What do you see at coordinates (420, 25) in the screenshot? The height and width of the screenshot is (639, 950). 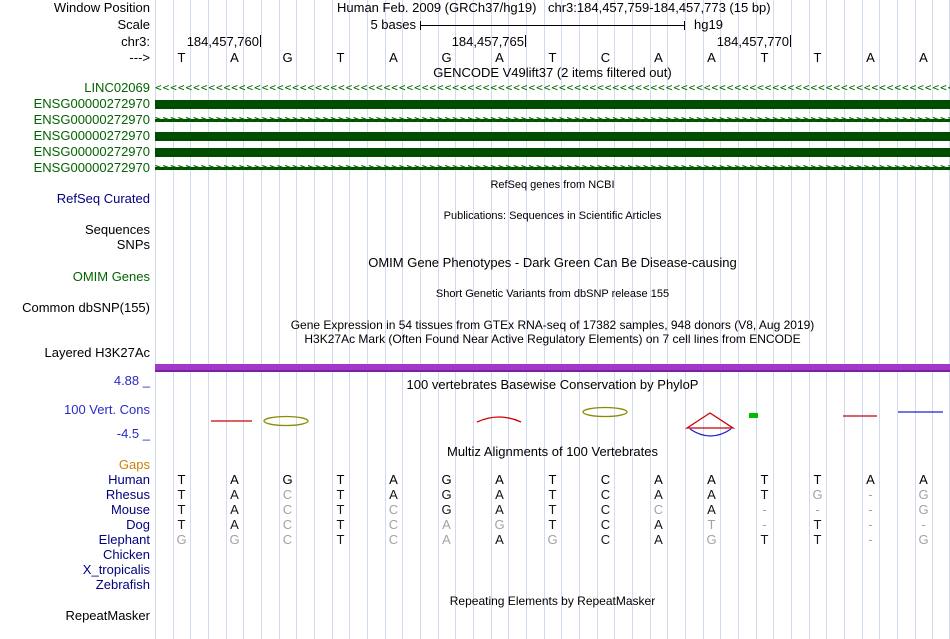 I see `scale-bar-left-tick` at bounding box center [420, 25].